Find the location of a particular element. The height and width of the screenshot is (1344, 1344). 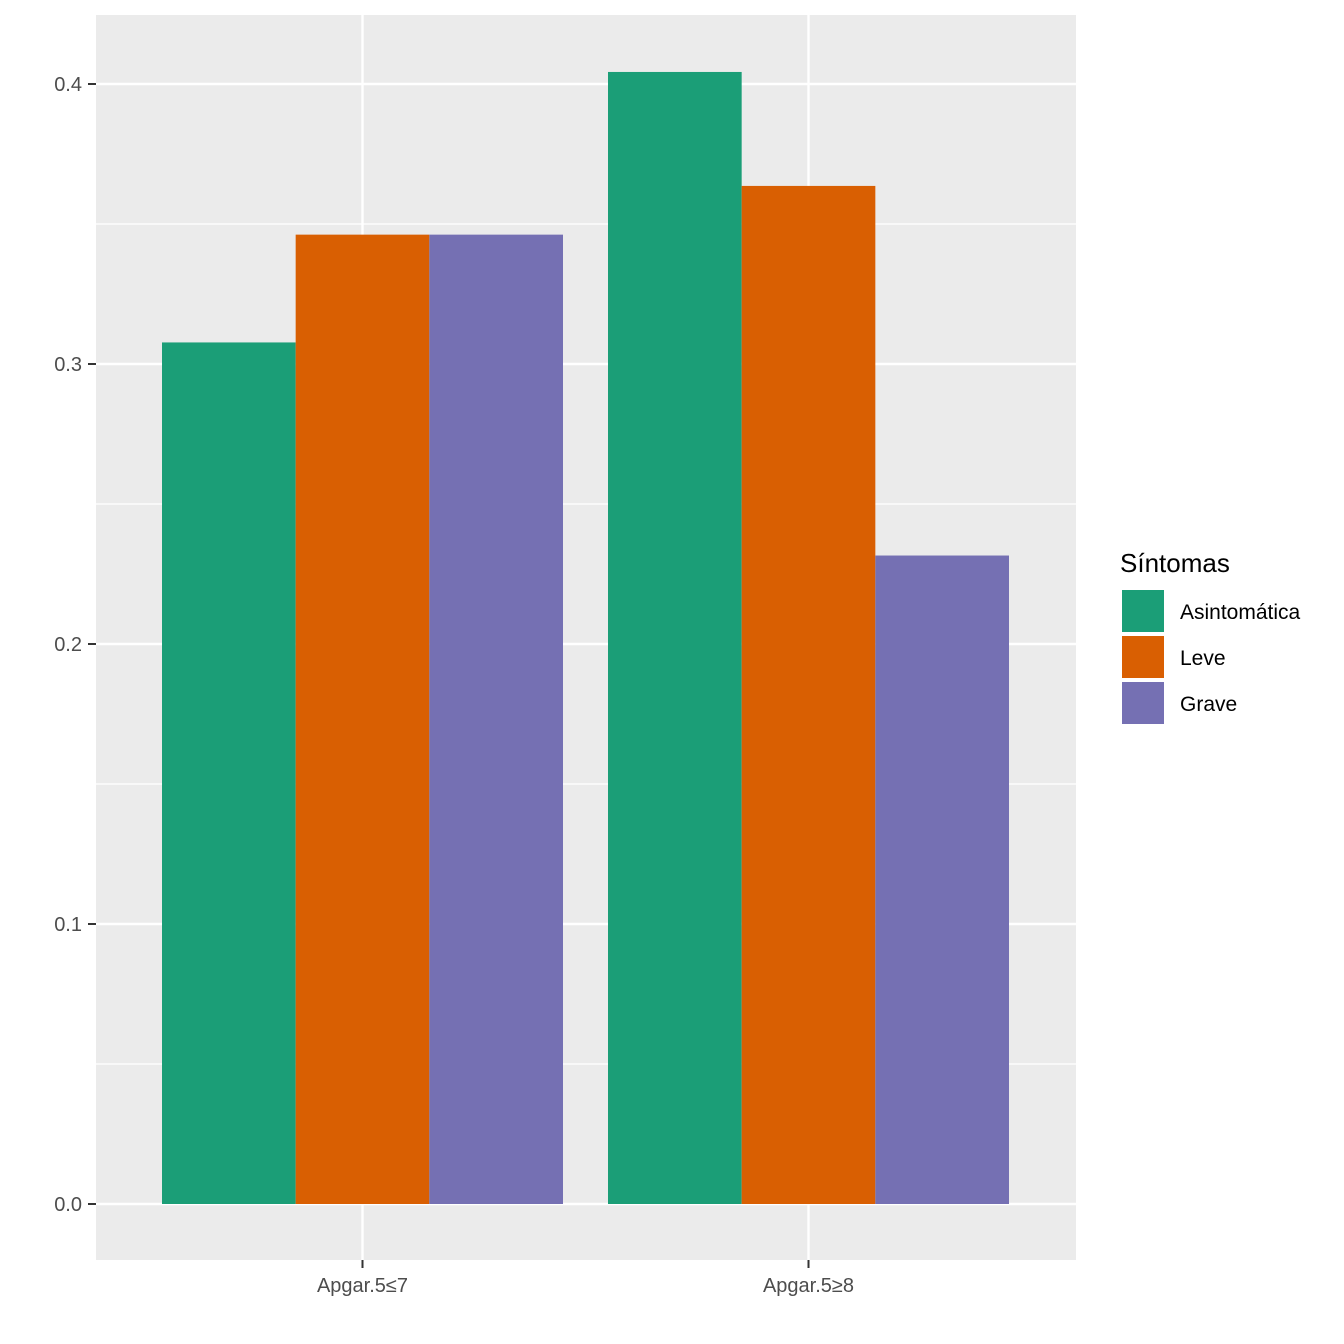

legend-label: Grave is located at coordinates (1208, 704).